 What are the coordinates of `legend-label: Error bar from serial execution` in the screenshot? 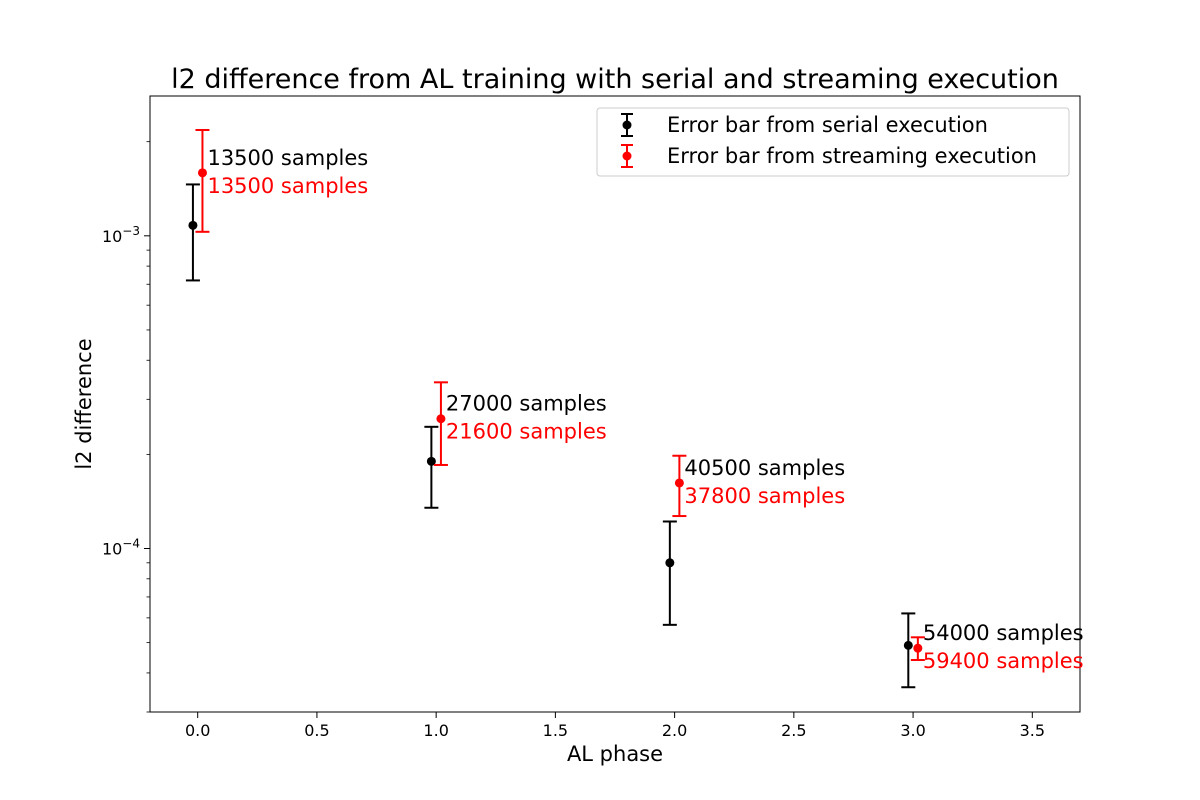 It's located at (827, 125).